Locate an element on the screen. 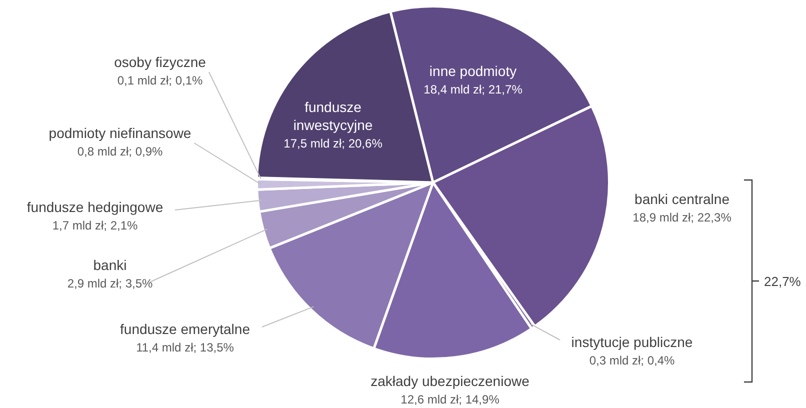  data-label: 12,6 mld zł; 14,9% is located at coordinates (450, 399).